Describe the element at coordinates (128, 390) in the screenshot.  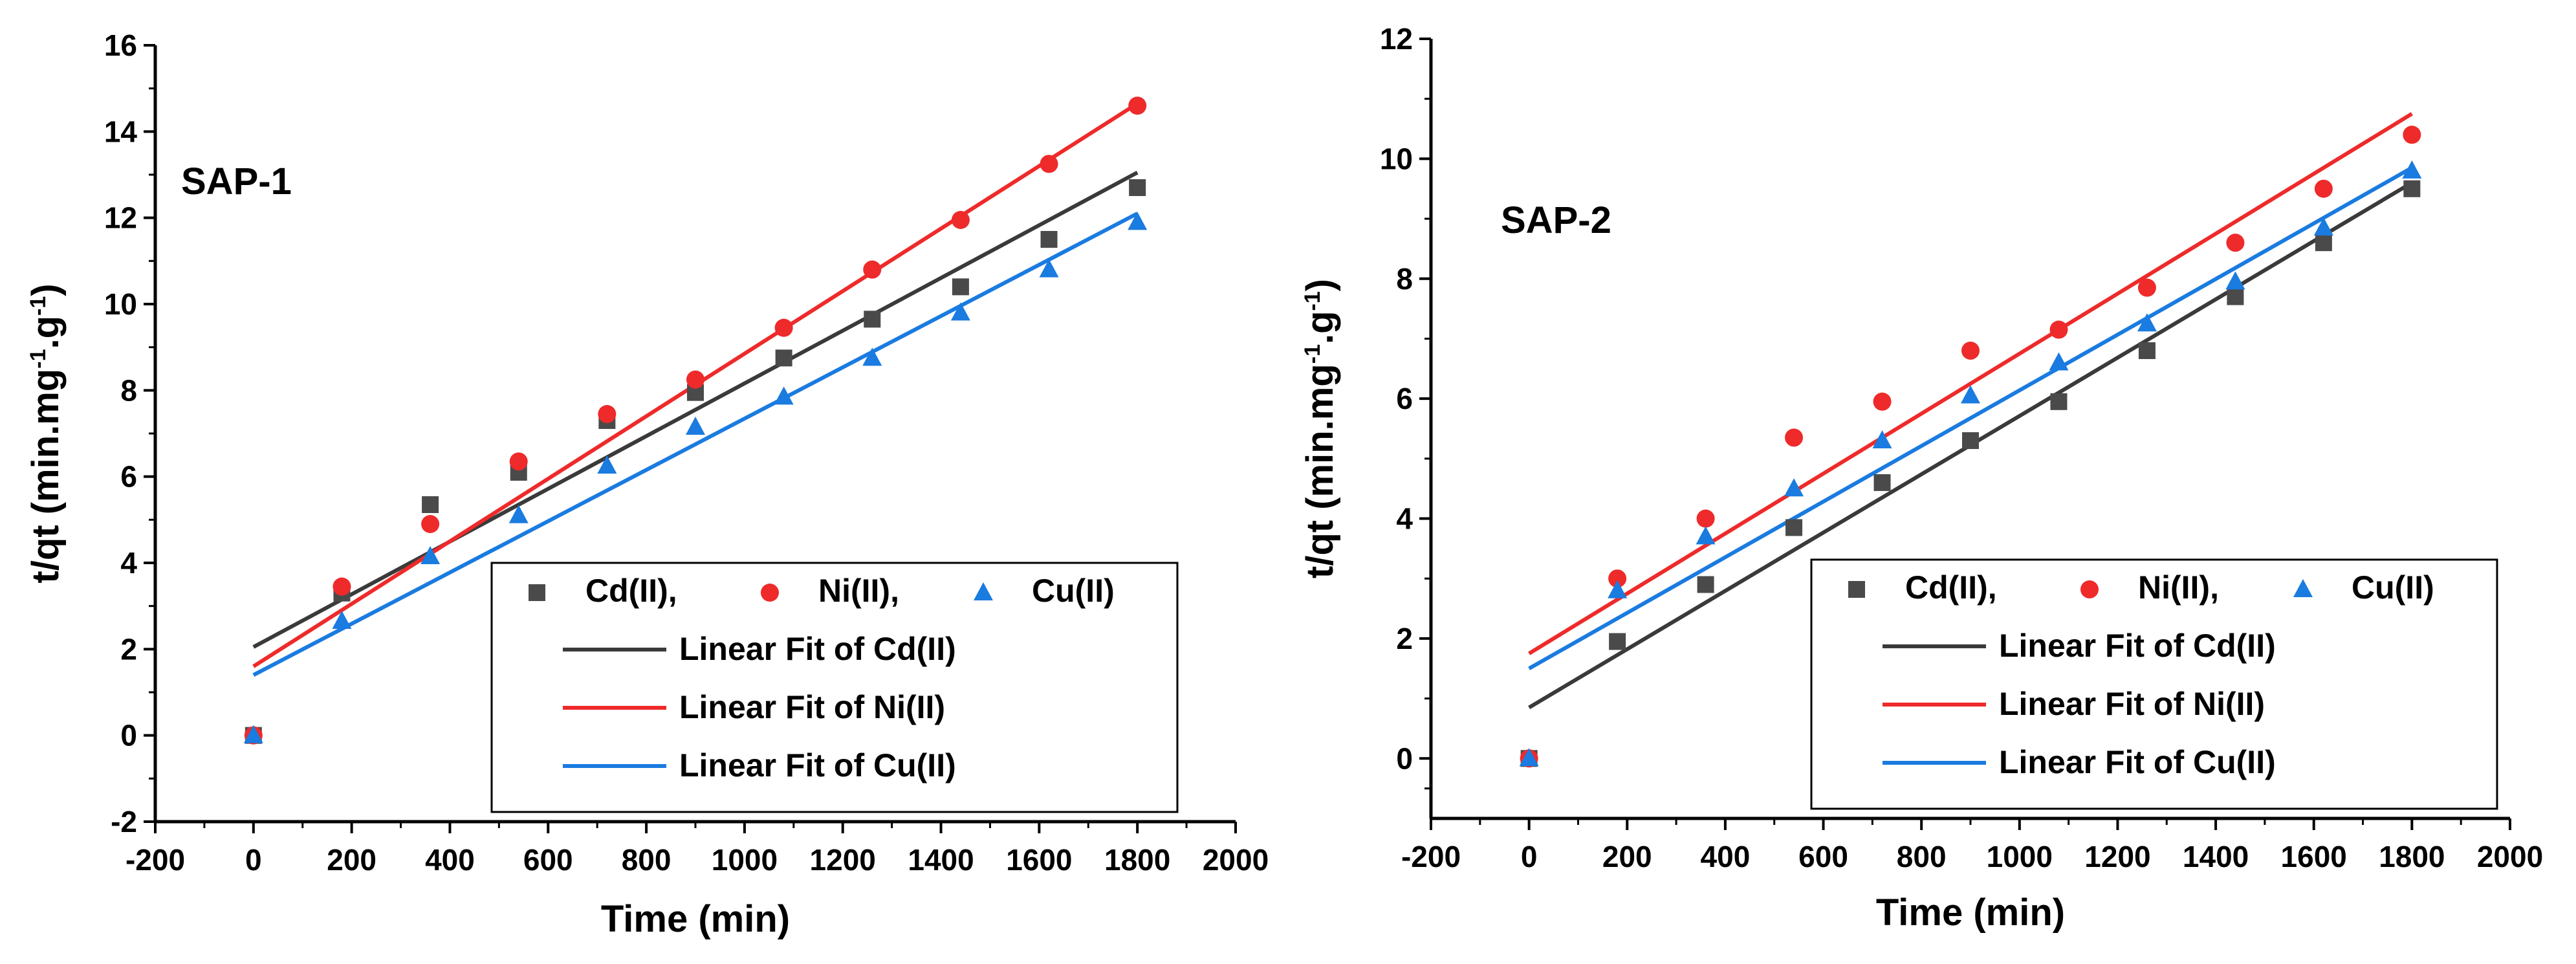
I see `y-tick-label: 8` at that location.